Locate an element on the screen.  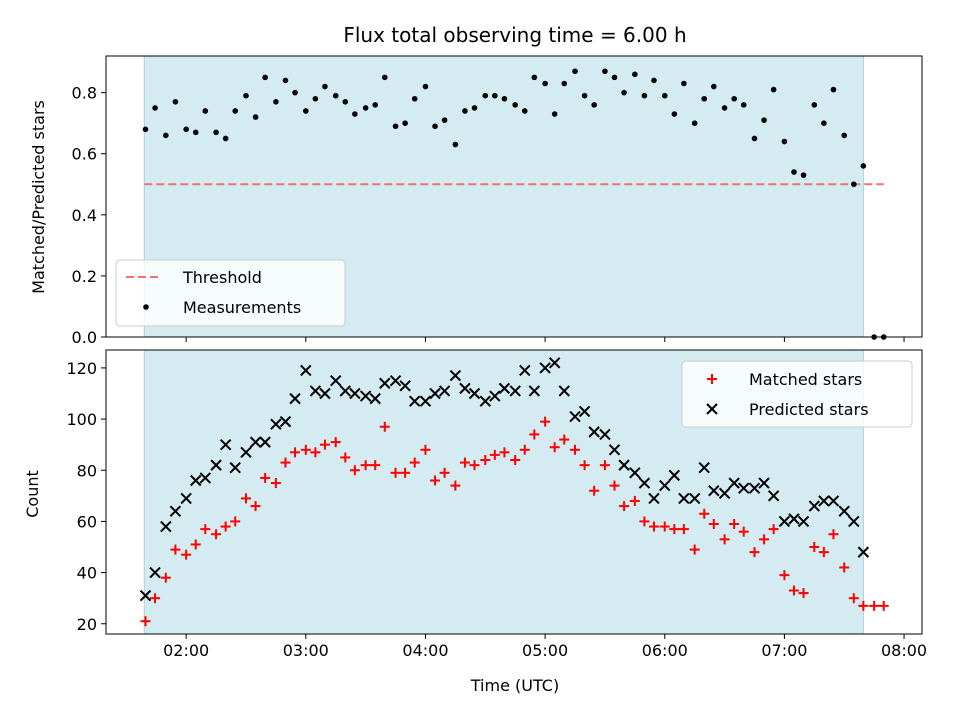
bottom-x-tick-label: 02:00 is located at coordinates (186, 650).